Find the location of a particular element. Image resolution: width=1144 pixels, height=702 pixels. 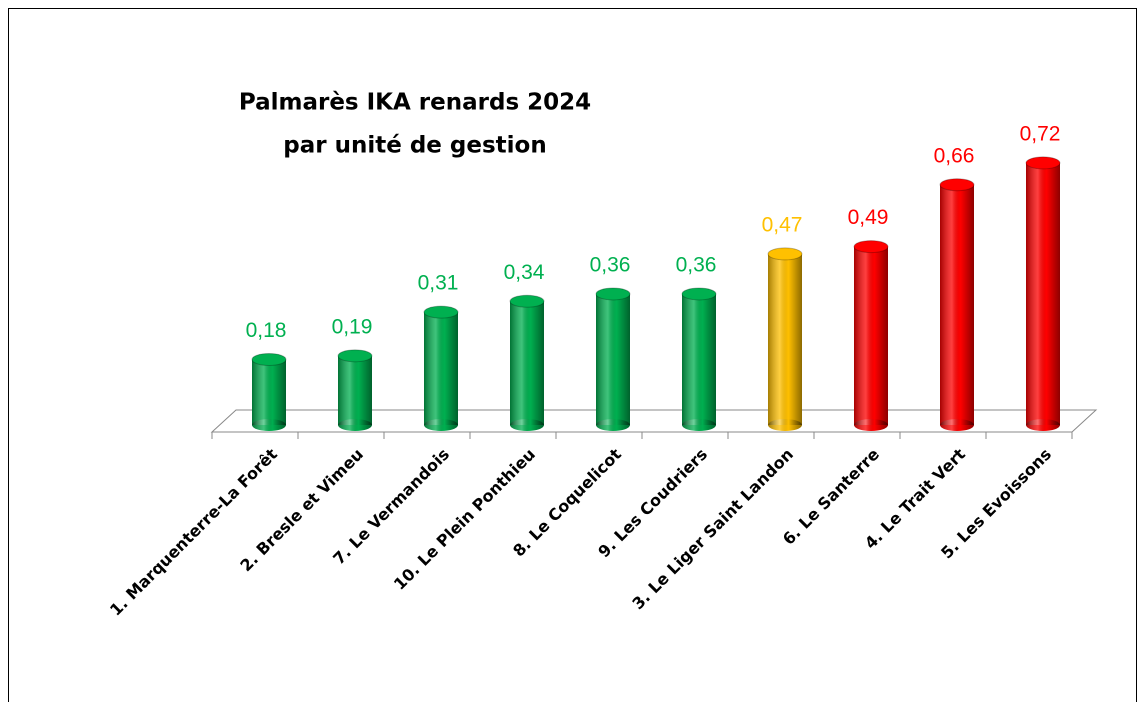

chart-subtitle: par unité de gestion is located at coordinates (414, 146).